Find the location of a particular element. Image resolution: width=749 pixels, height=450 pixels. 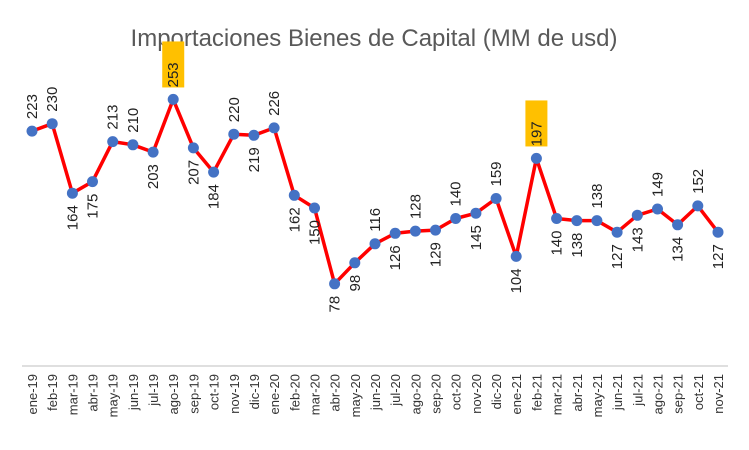

data-label: 98 is located at coordinates (355, 283).